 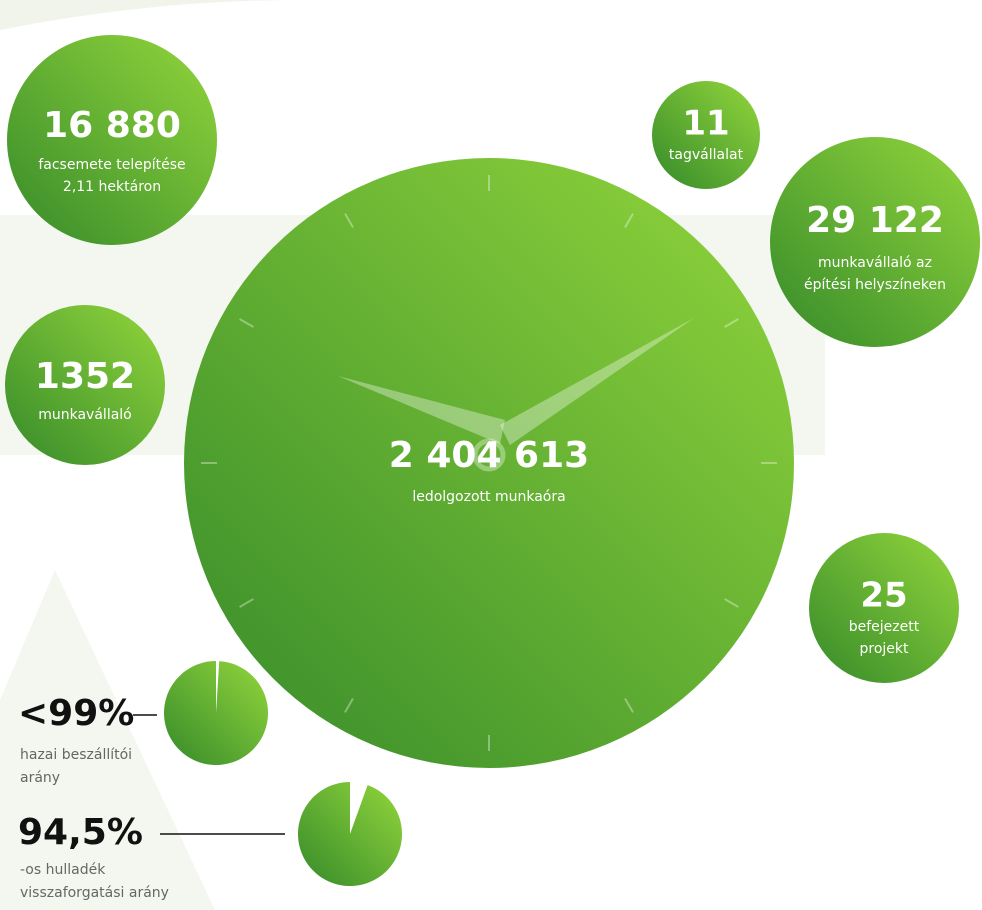 I want to click on pie-value-label: 94,5%, so click(x=80, y=832).